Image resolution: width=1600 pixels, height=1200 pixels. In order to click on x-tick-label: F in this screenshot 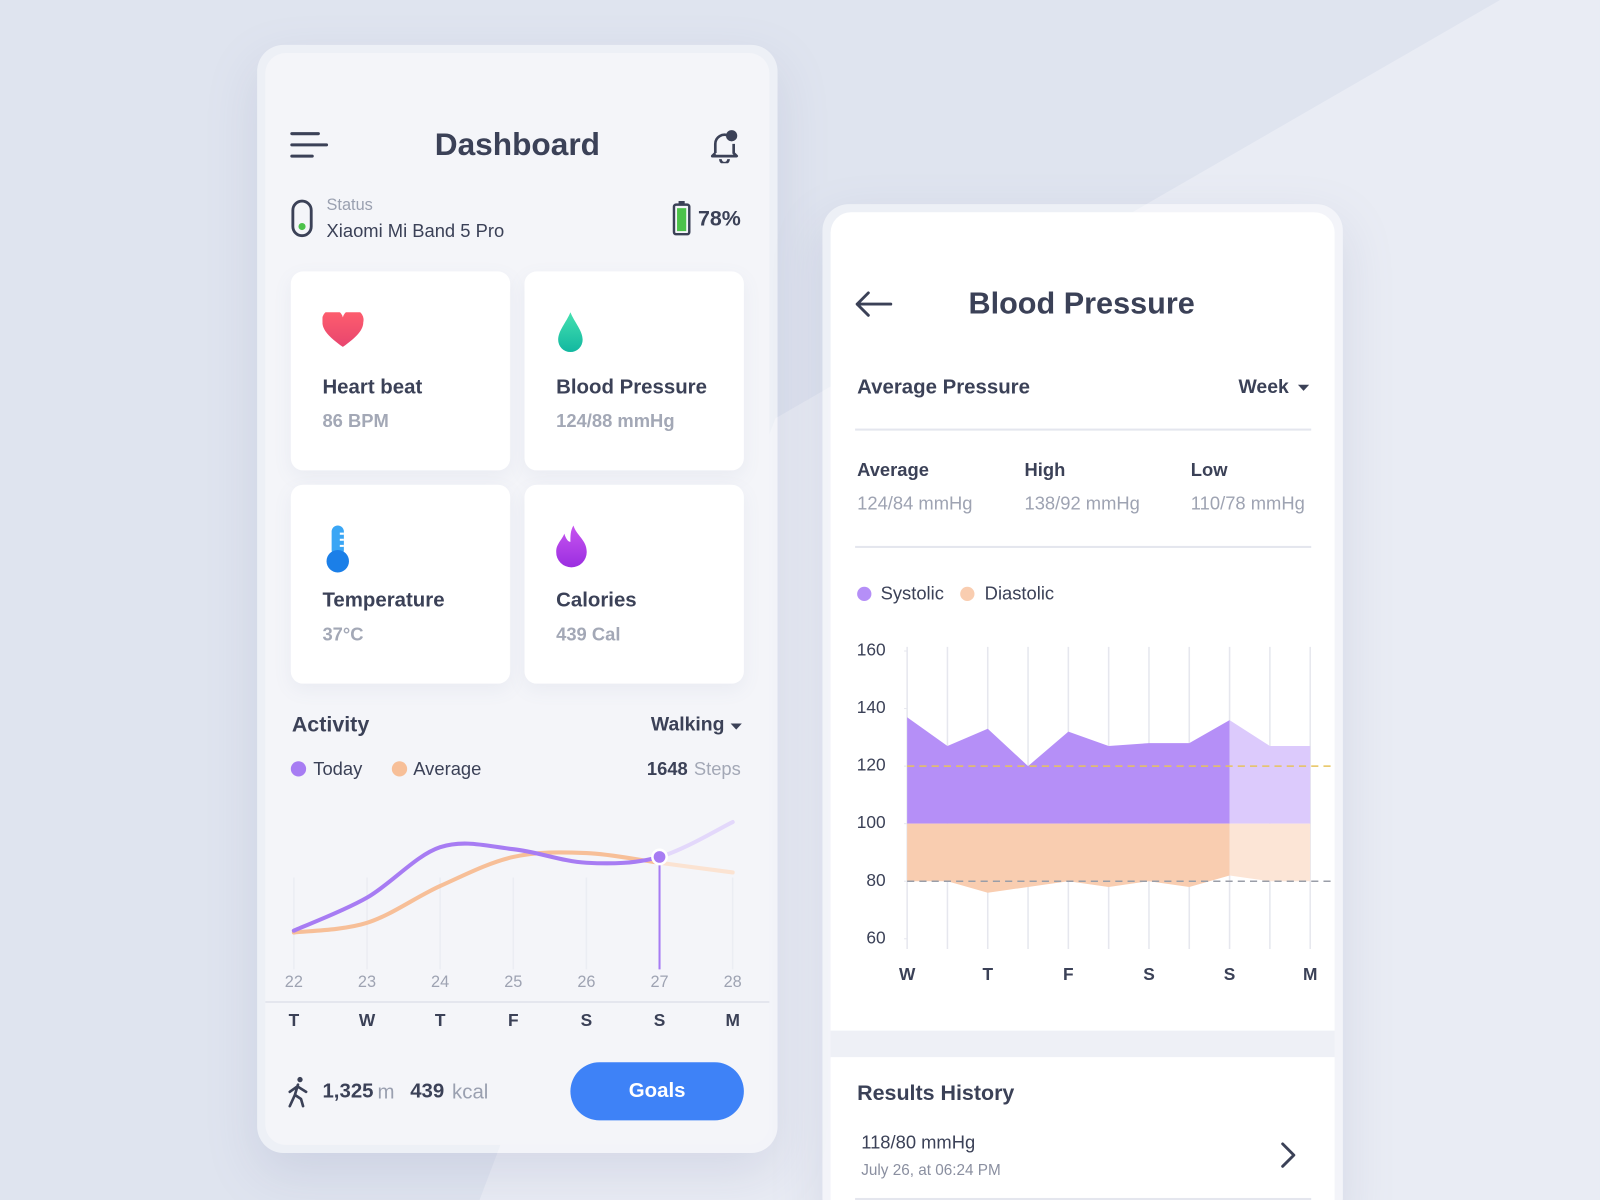, I will do `click(1068, 974)`.